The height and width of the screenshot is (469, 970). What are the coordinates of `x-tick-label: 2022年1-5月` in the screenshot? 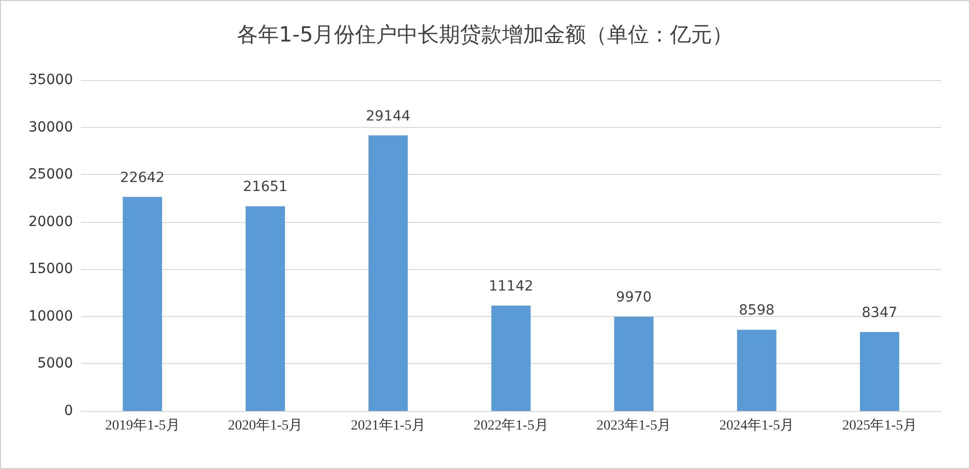 It's located at (511, 426).